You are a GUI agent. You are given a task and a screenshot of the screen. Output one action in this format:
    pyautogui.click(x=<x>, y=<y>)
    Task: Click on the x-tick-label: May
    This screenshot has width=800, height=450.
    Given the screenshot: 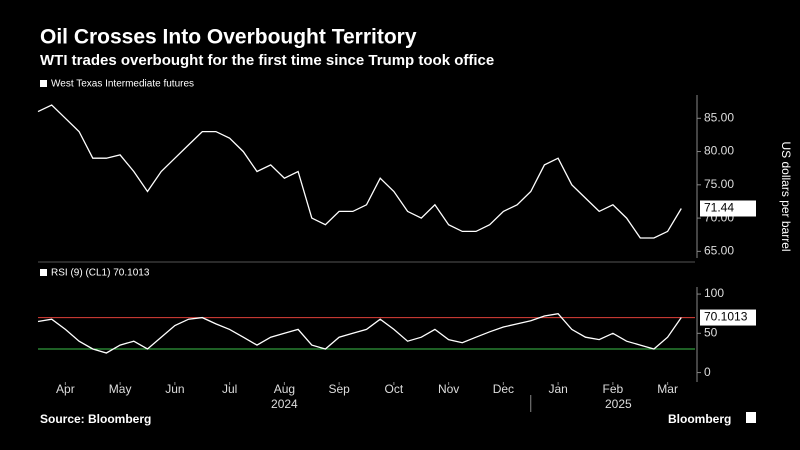 What is the action you would take?
    pyautogui.click(x=120, y=389)
    